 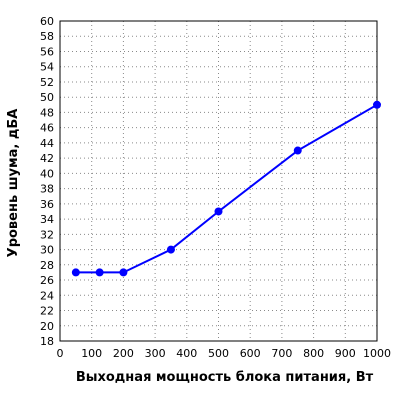 I want to click on y-tick-label: 26, so click(x=47, y=280).